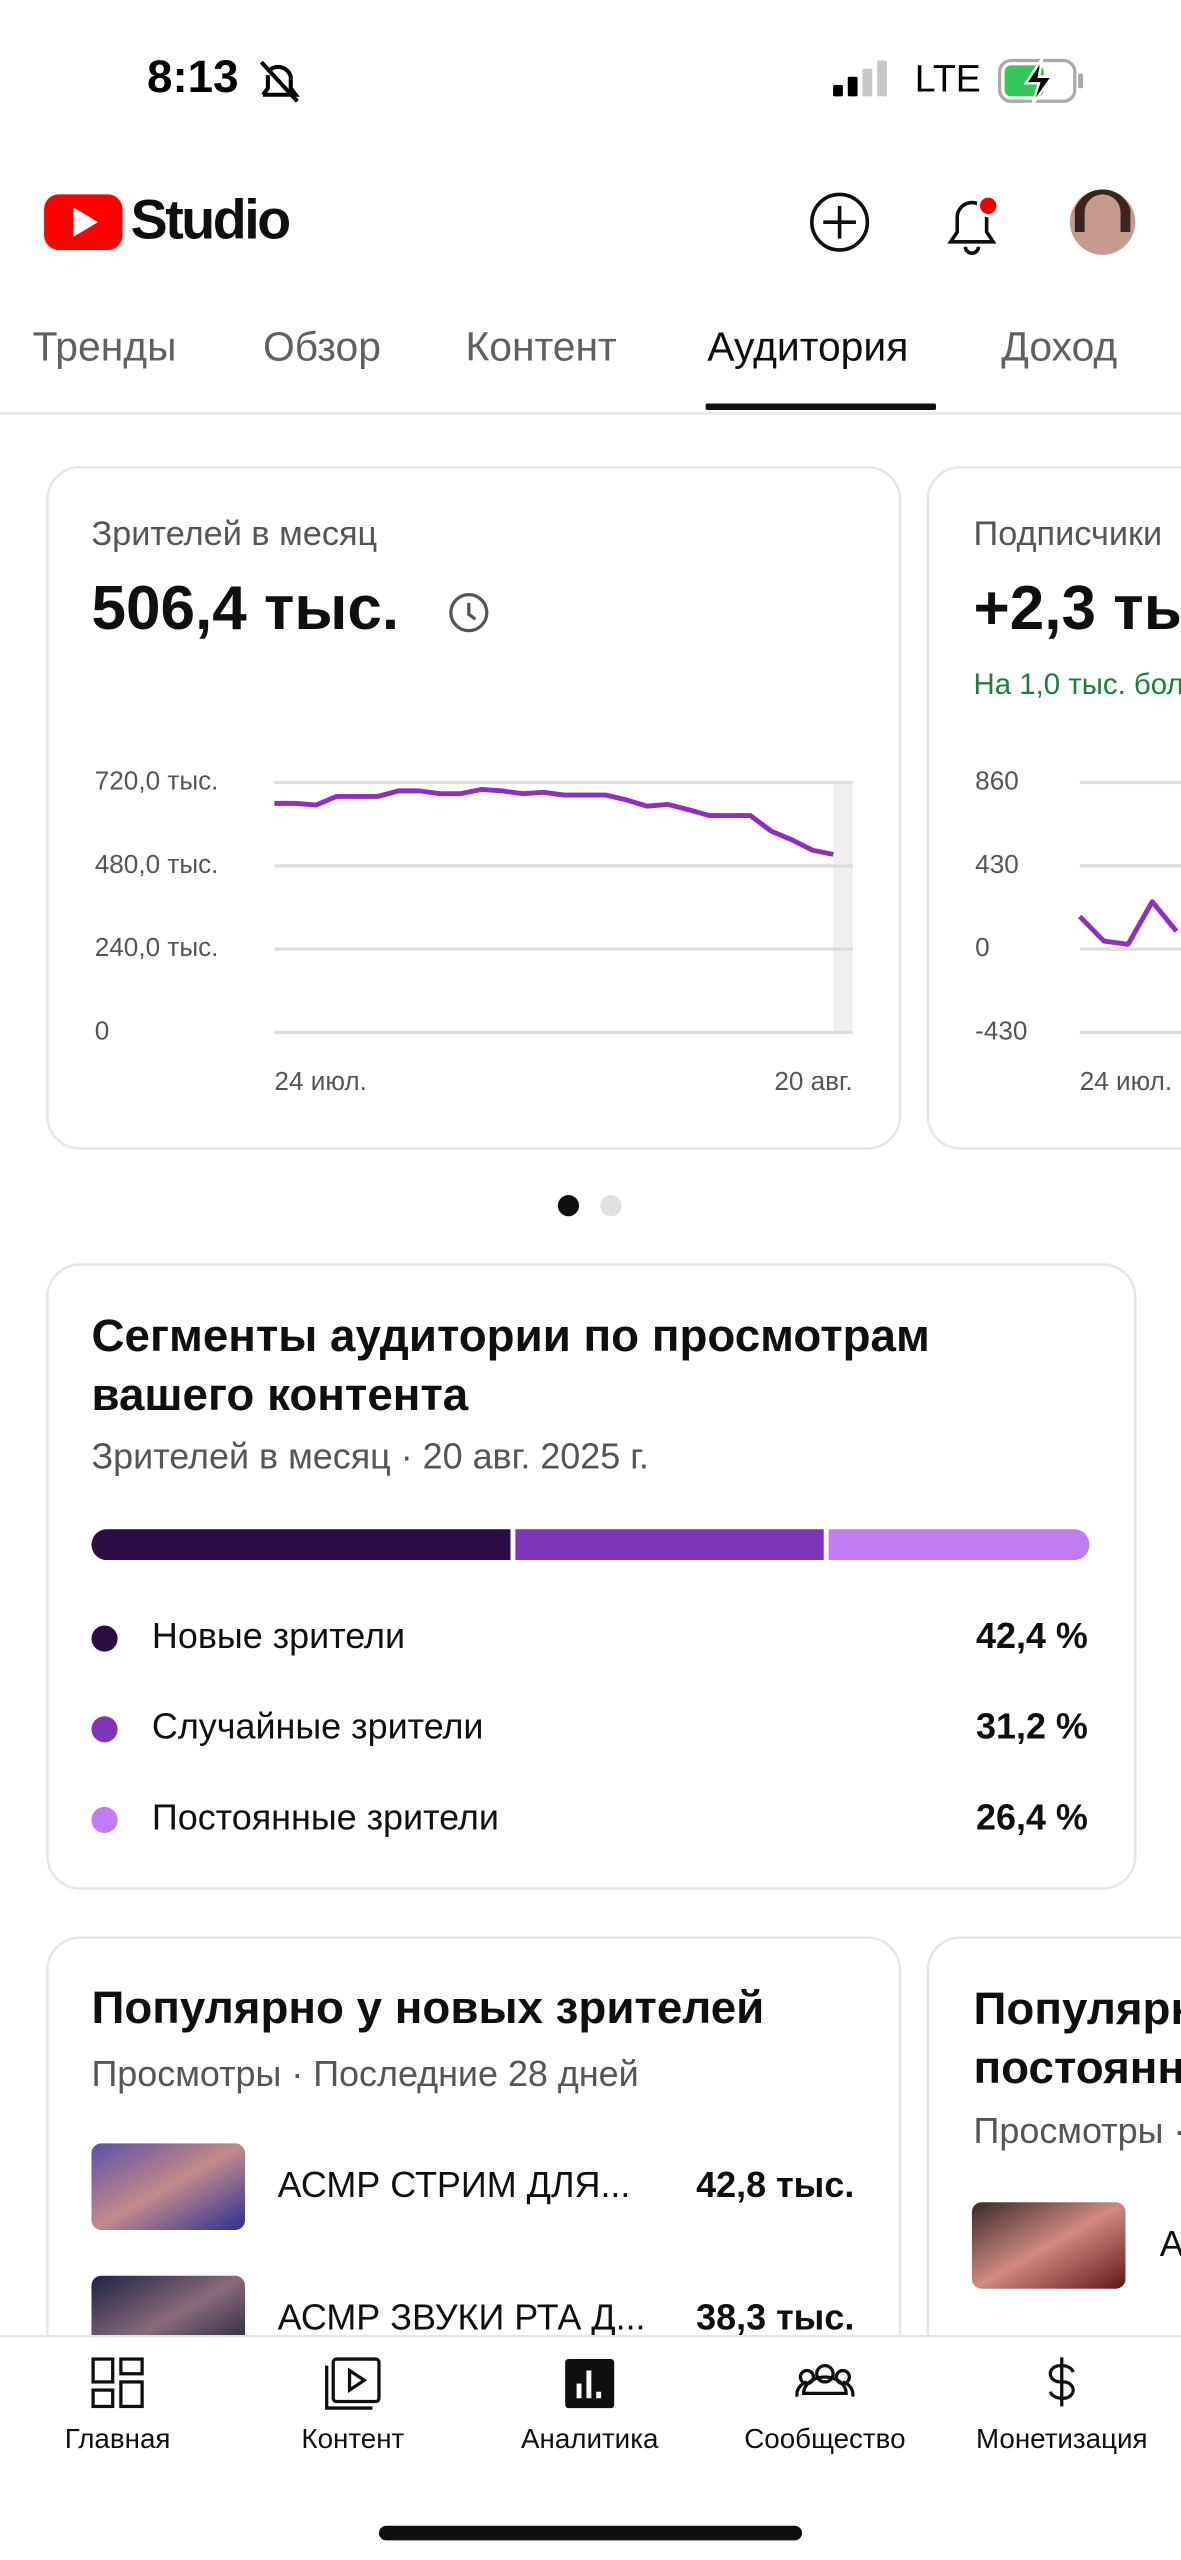 The height and width of the screenshot is (2560, 1181). I want to click on tab: Тренды, so click(105, 346).